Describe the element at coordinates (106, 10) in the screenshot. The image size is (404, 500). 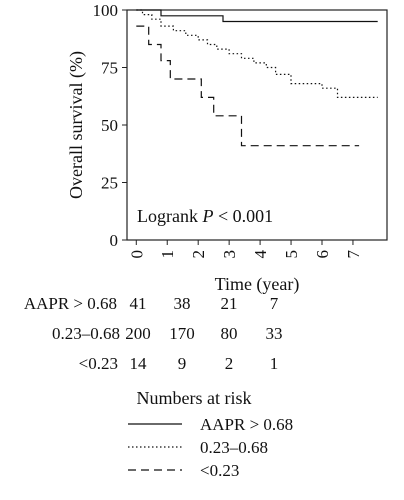
I see `y-tick-label: 100` at that location.